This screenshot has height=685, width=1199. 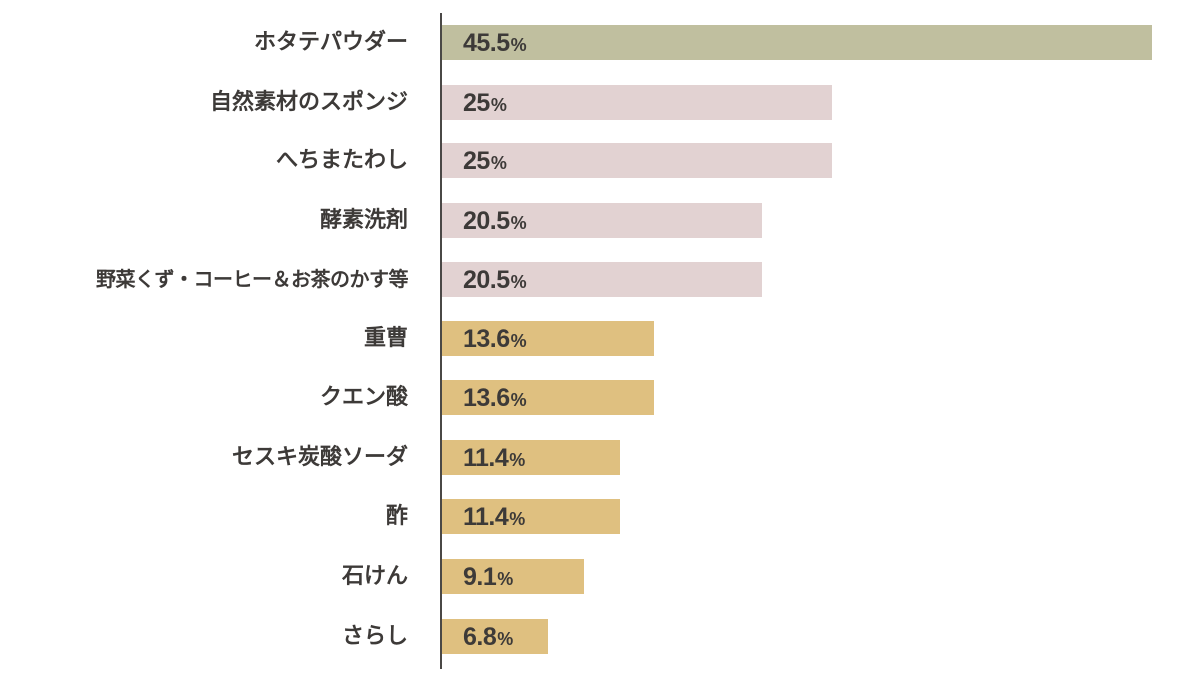 I want to click on bar-row: 野菜くず・コーヒー＆お茶のかす等 20.5%, so click(x=599, y=279).